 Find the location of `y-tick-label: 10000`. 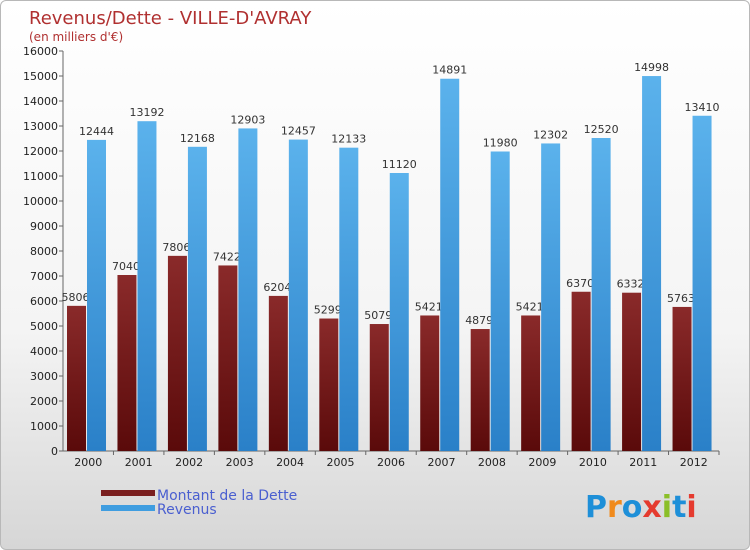

y-tick-label: 10000 is located at coordinates (40, 201).